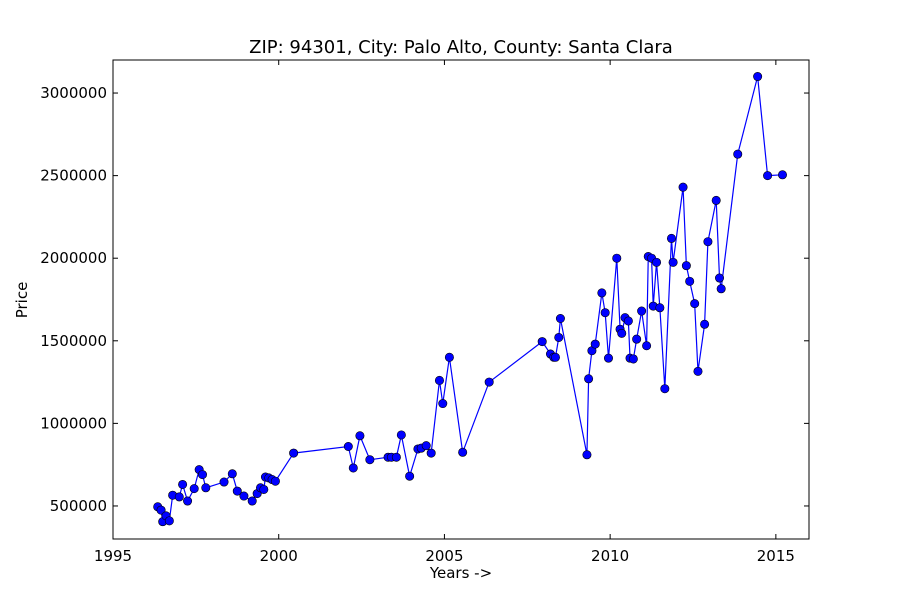 The height and width of the screenshot is (604, 900). What do you see at coordinates (610, 556) in the screenshot?
I see `x-tick-label: 2010` at bounding box center [610, 556].